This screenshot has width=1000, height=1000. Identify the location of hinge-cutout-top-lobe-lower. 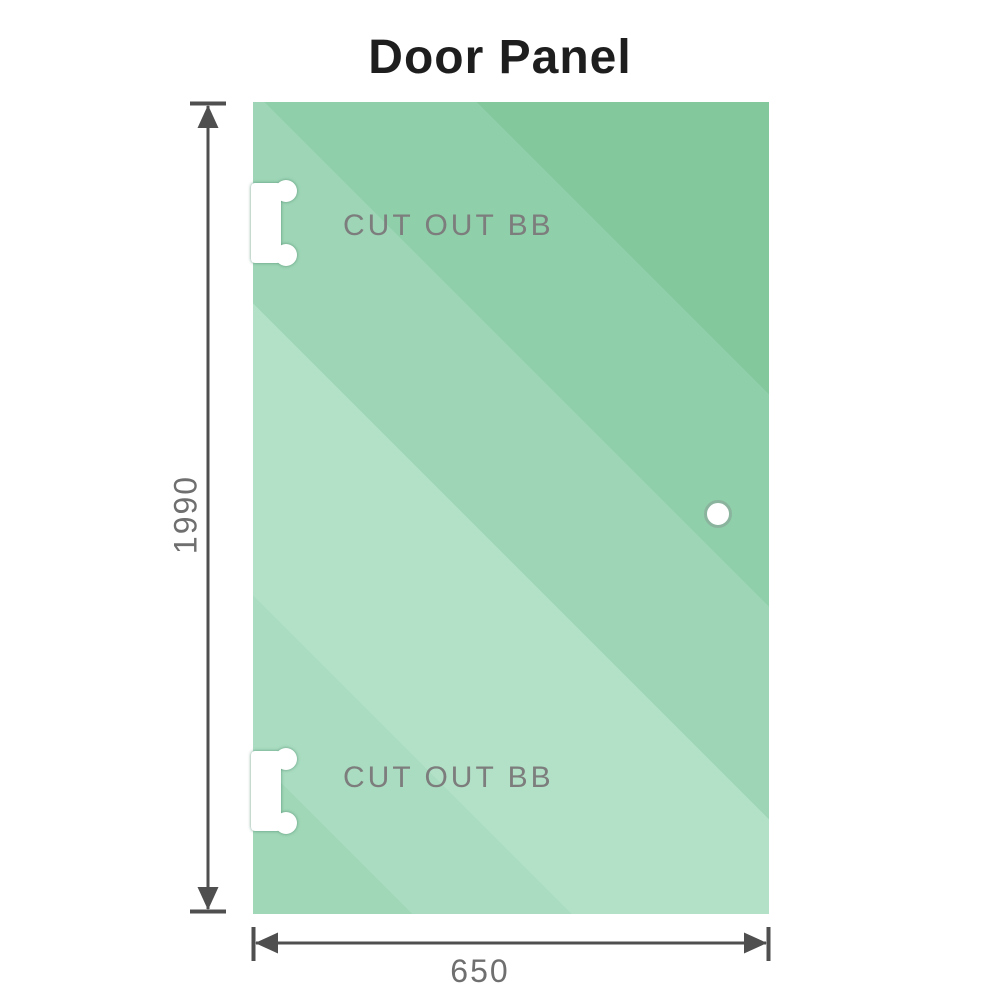
(286, 255).